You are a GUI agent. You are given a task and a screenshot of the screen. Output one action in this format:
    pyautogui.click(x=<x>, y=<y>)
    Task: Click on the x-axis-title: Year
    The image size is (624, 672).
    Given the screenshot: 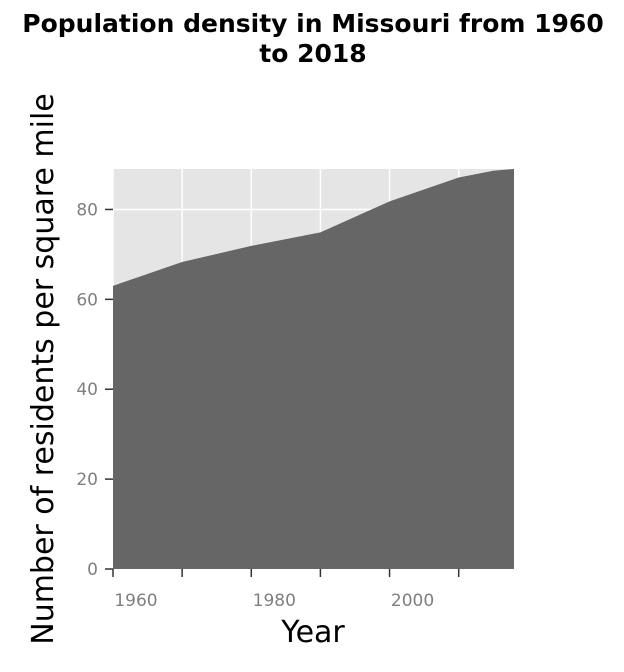 What is the action you would take?
    pyautogui.click(x=312, y=632)
    